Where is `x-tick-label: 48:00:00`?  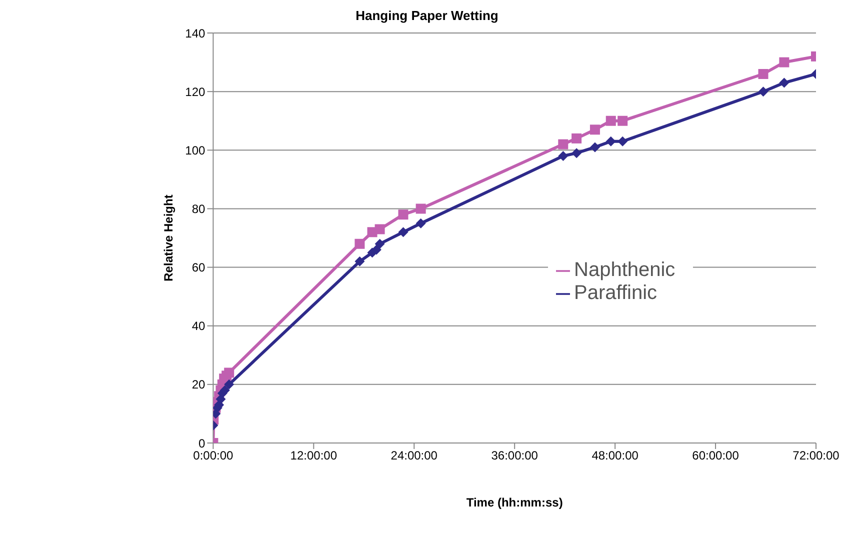
x-tick-label: 48:00:00 is located at coordinates (615, 455).